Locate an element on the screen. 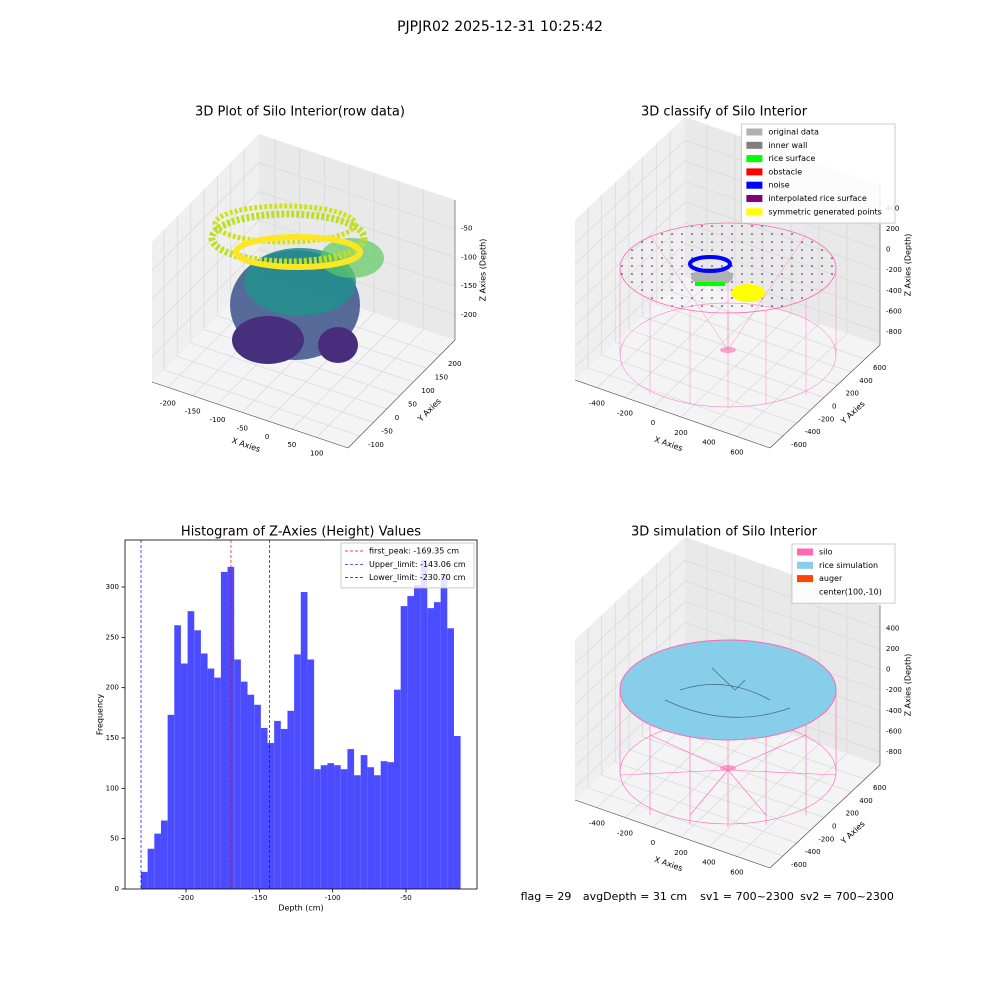  legend-label: rice simulation is located at coordinates (848, 565).